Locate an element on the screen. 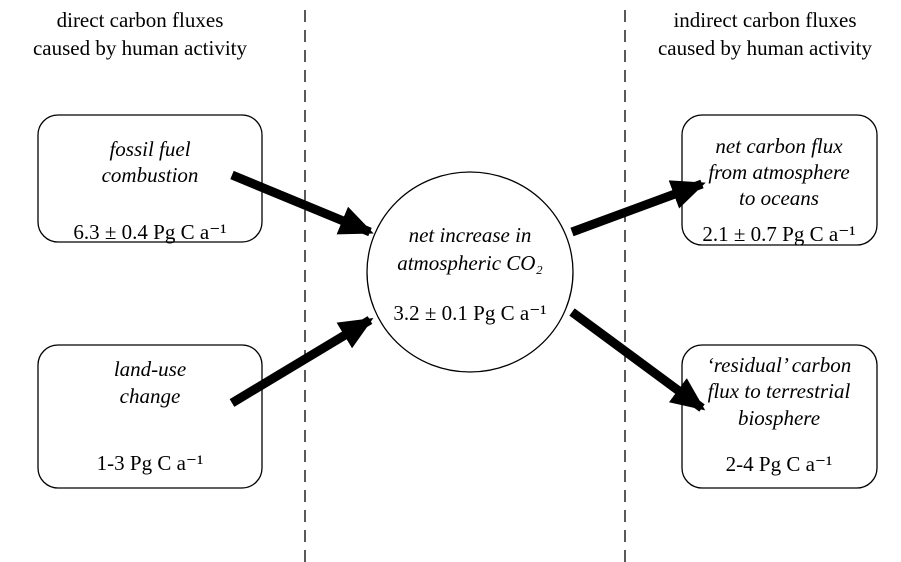 Image resolution: width=901 pixels, height=562 pixels. node-label: change is located at coordinates (150, 396).